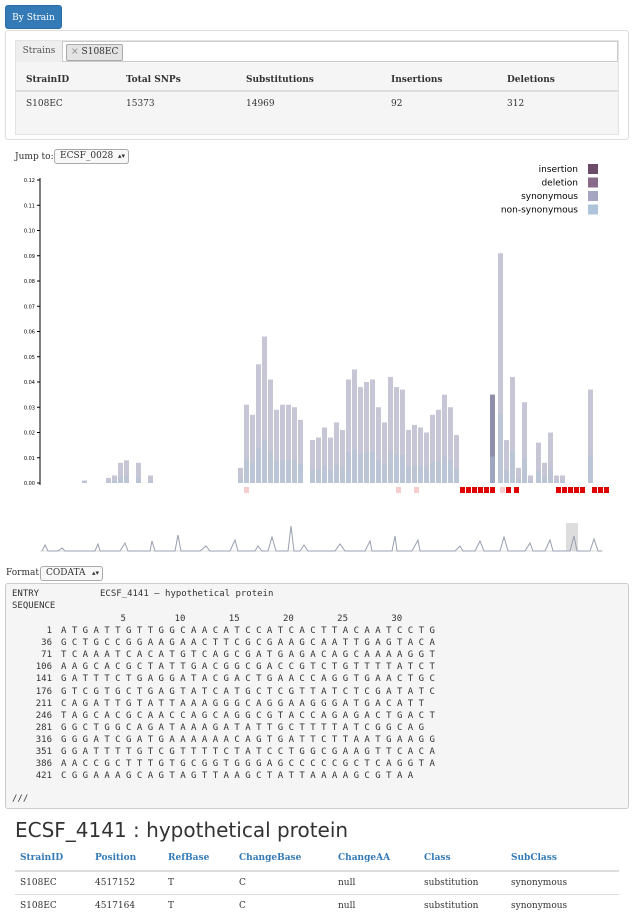  Describe the element at coordinates (462, 858) in the screenshot. I see `snp-header-class: Class` at that location.